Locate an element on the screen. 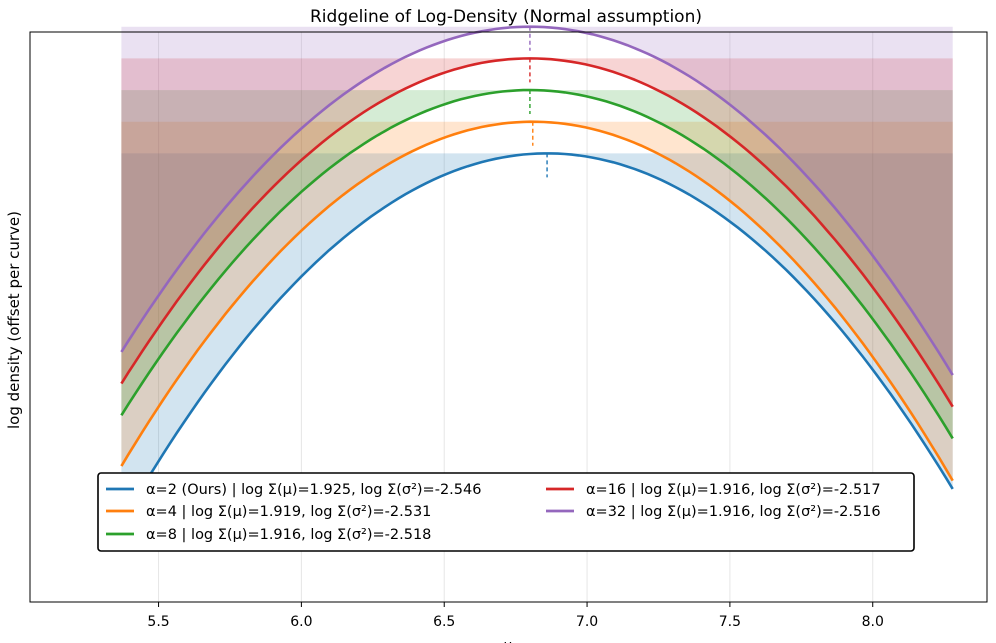 The height and width of the screenshot is (643, 996). x-tick-label: 7.0 is located at coordinates (587, 622).